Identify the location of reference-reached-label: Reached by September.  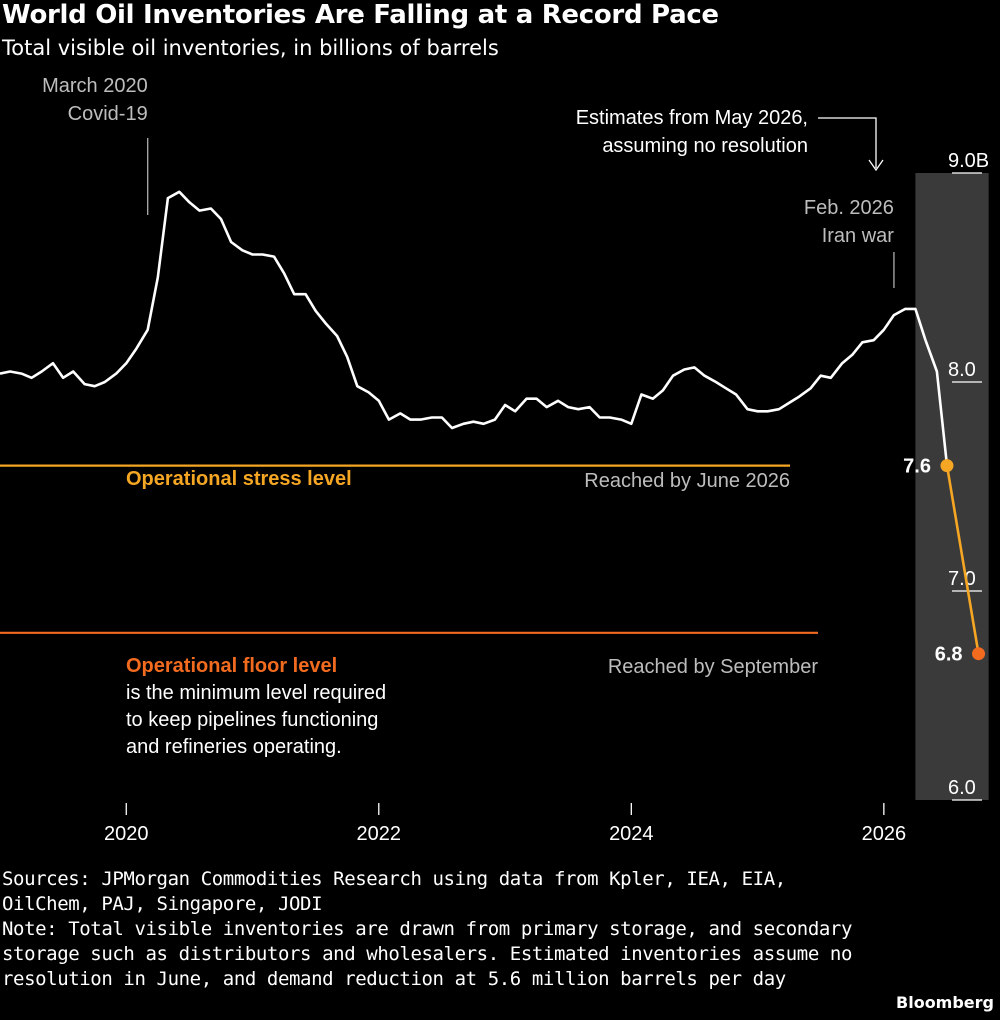
(713, 667).